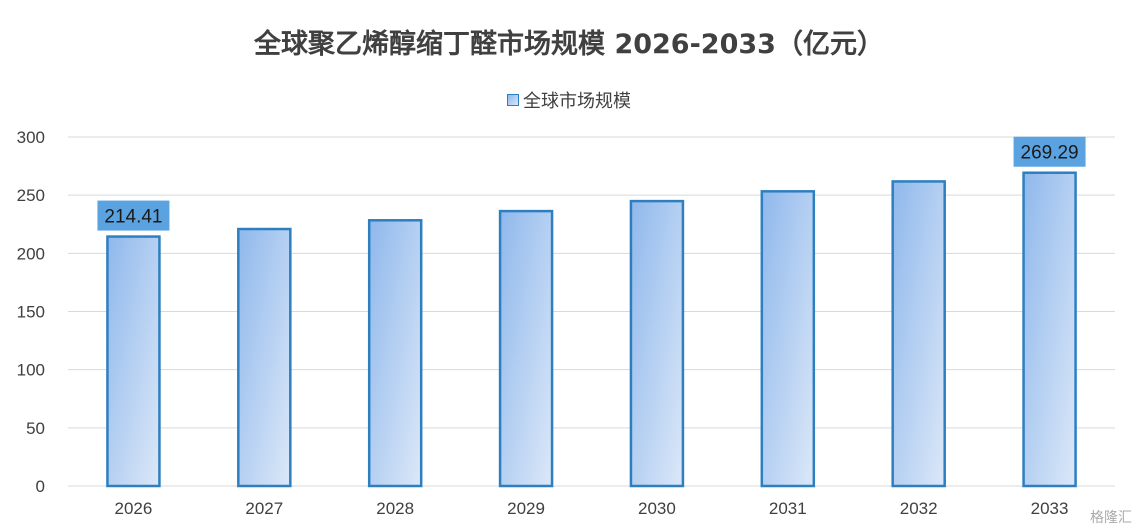 Image resolution: width=1138 pixels, height=531 pixels. Describe the element at coordinates (657, 508) in the screenshot. I see `x-tick-label: 2030` at that location.